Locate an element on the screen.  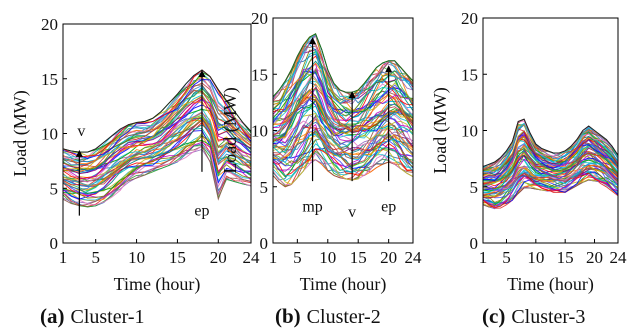
x-axis-label: Time (hour) is located at coordinates (157, 284).